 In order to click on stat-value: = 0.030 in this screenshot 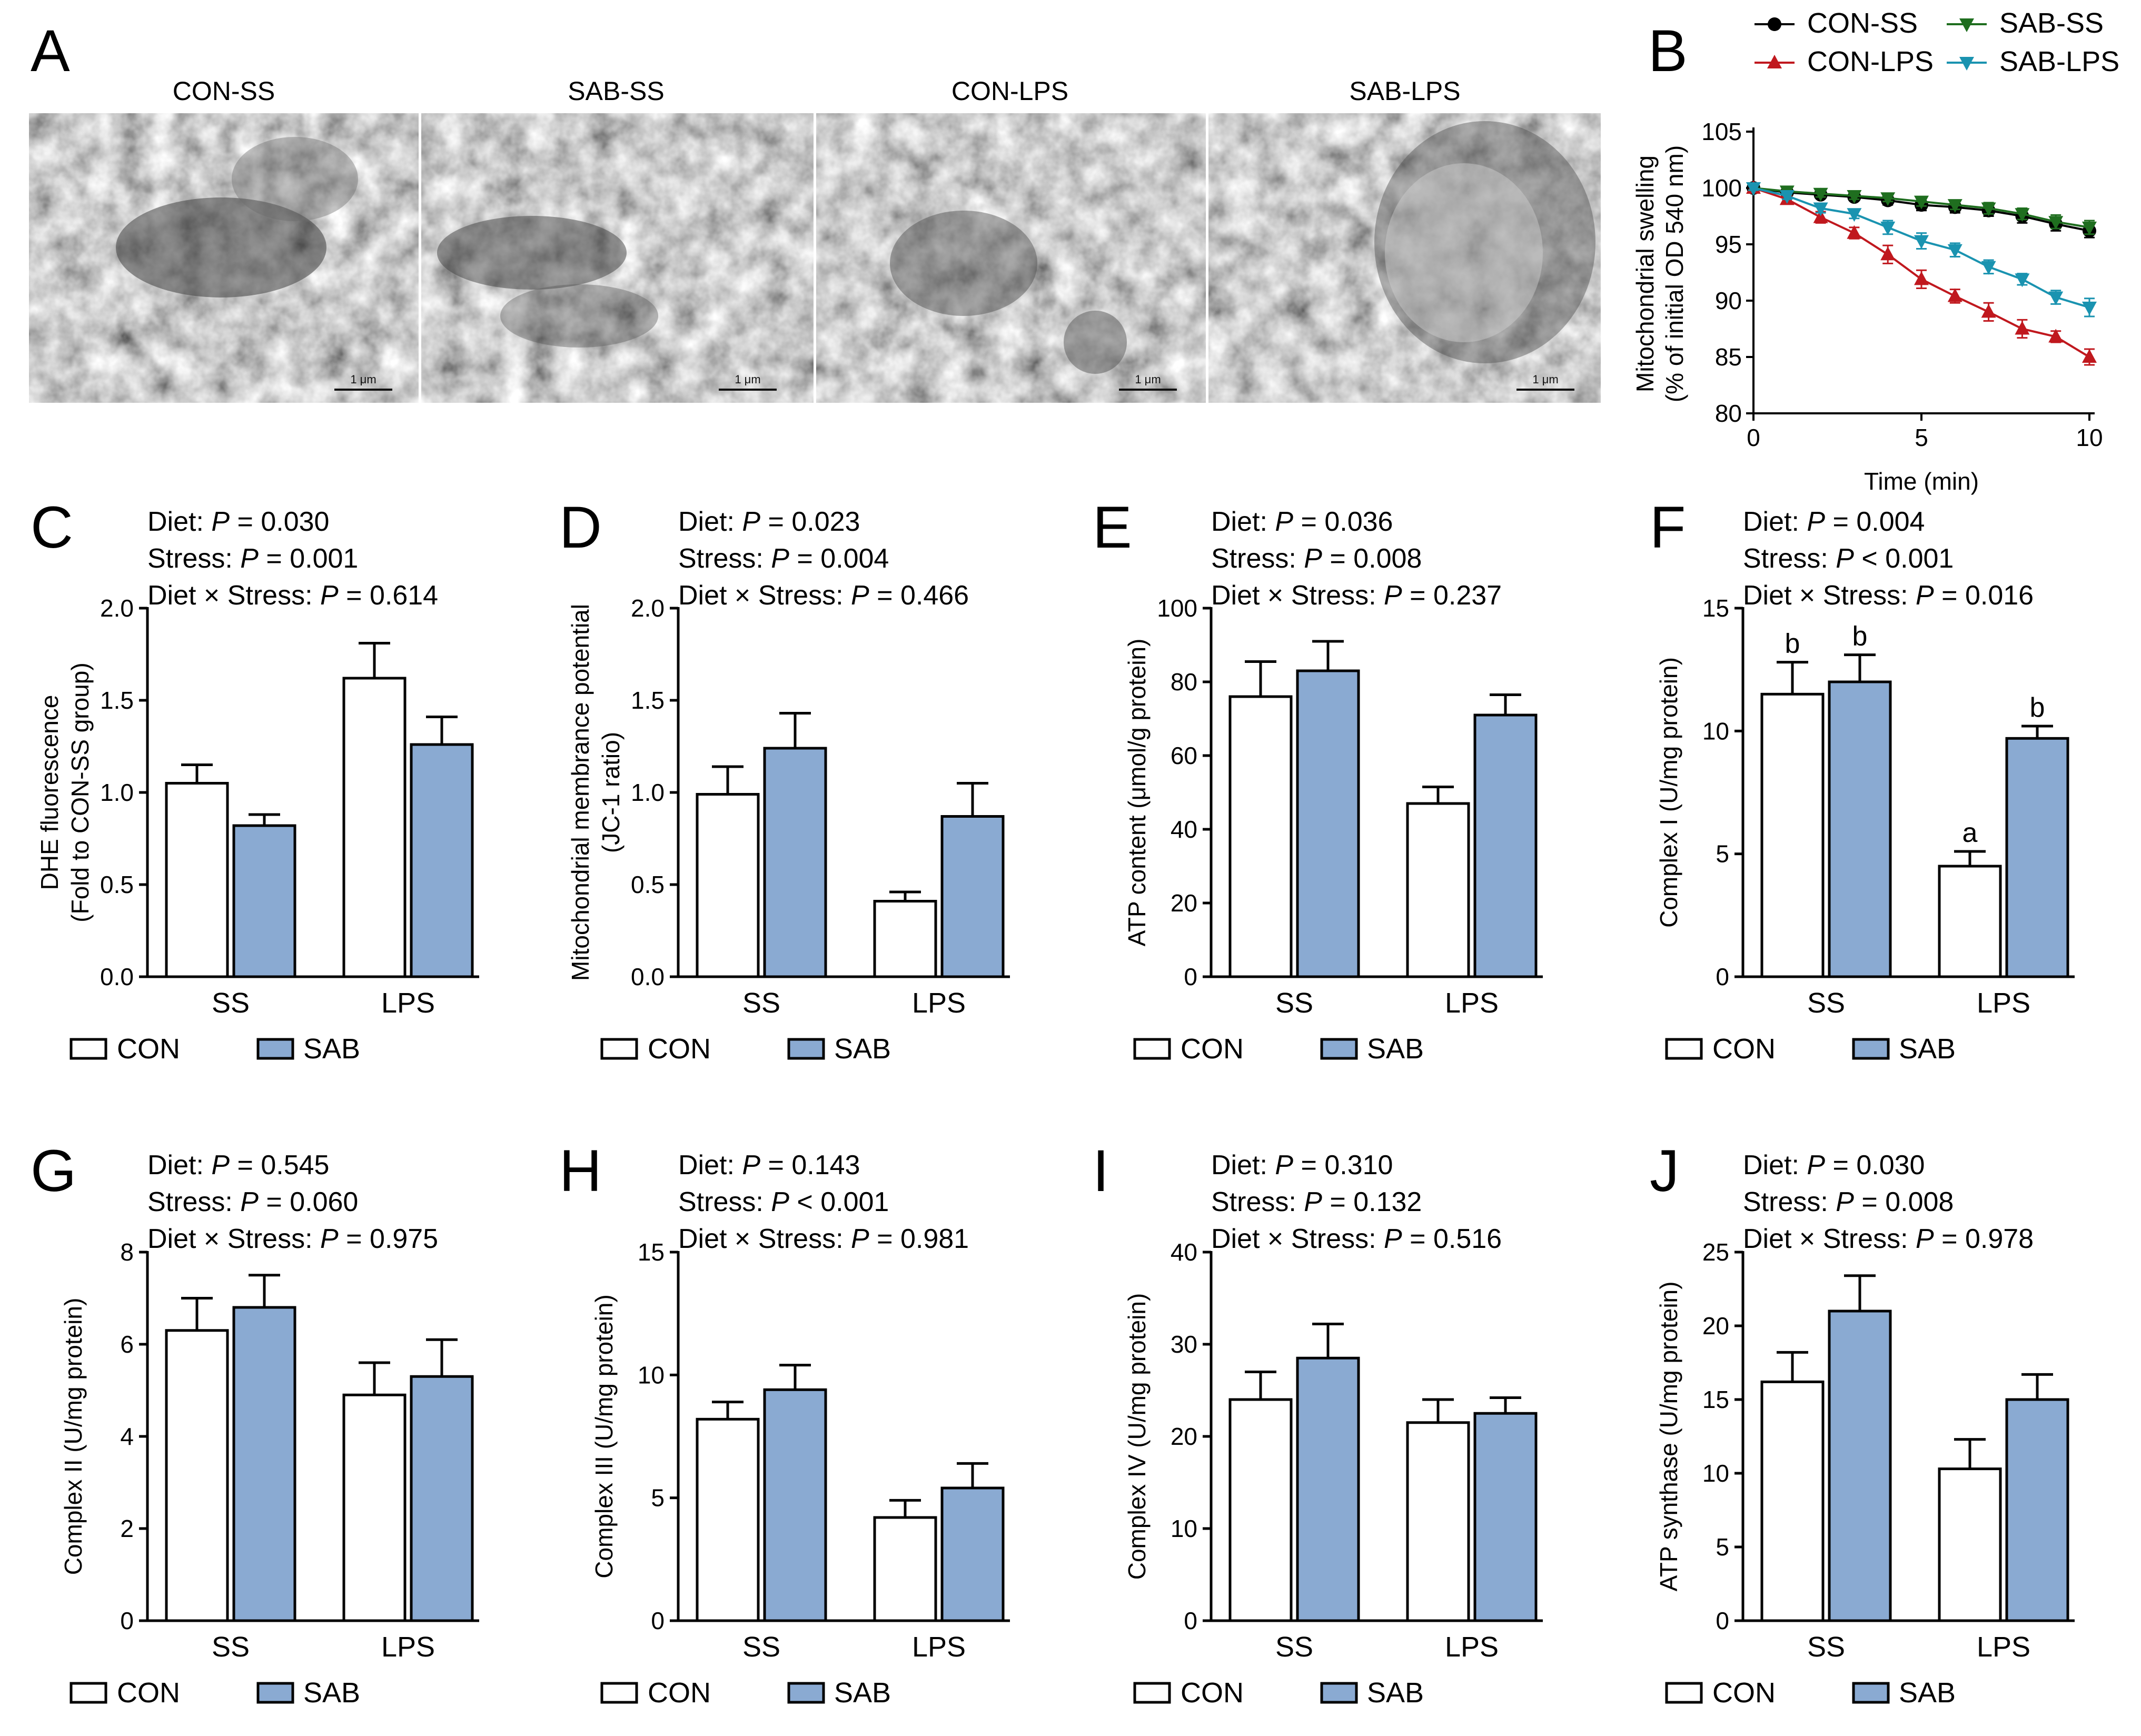, I will do `click(279, 522)`.